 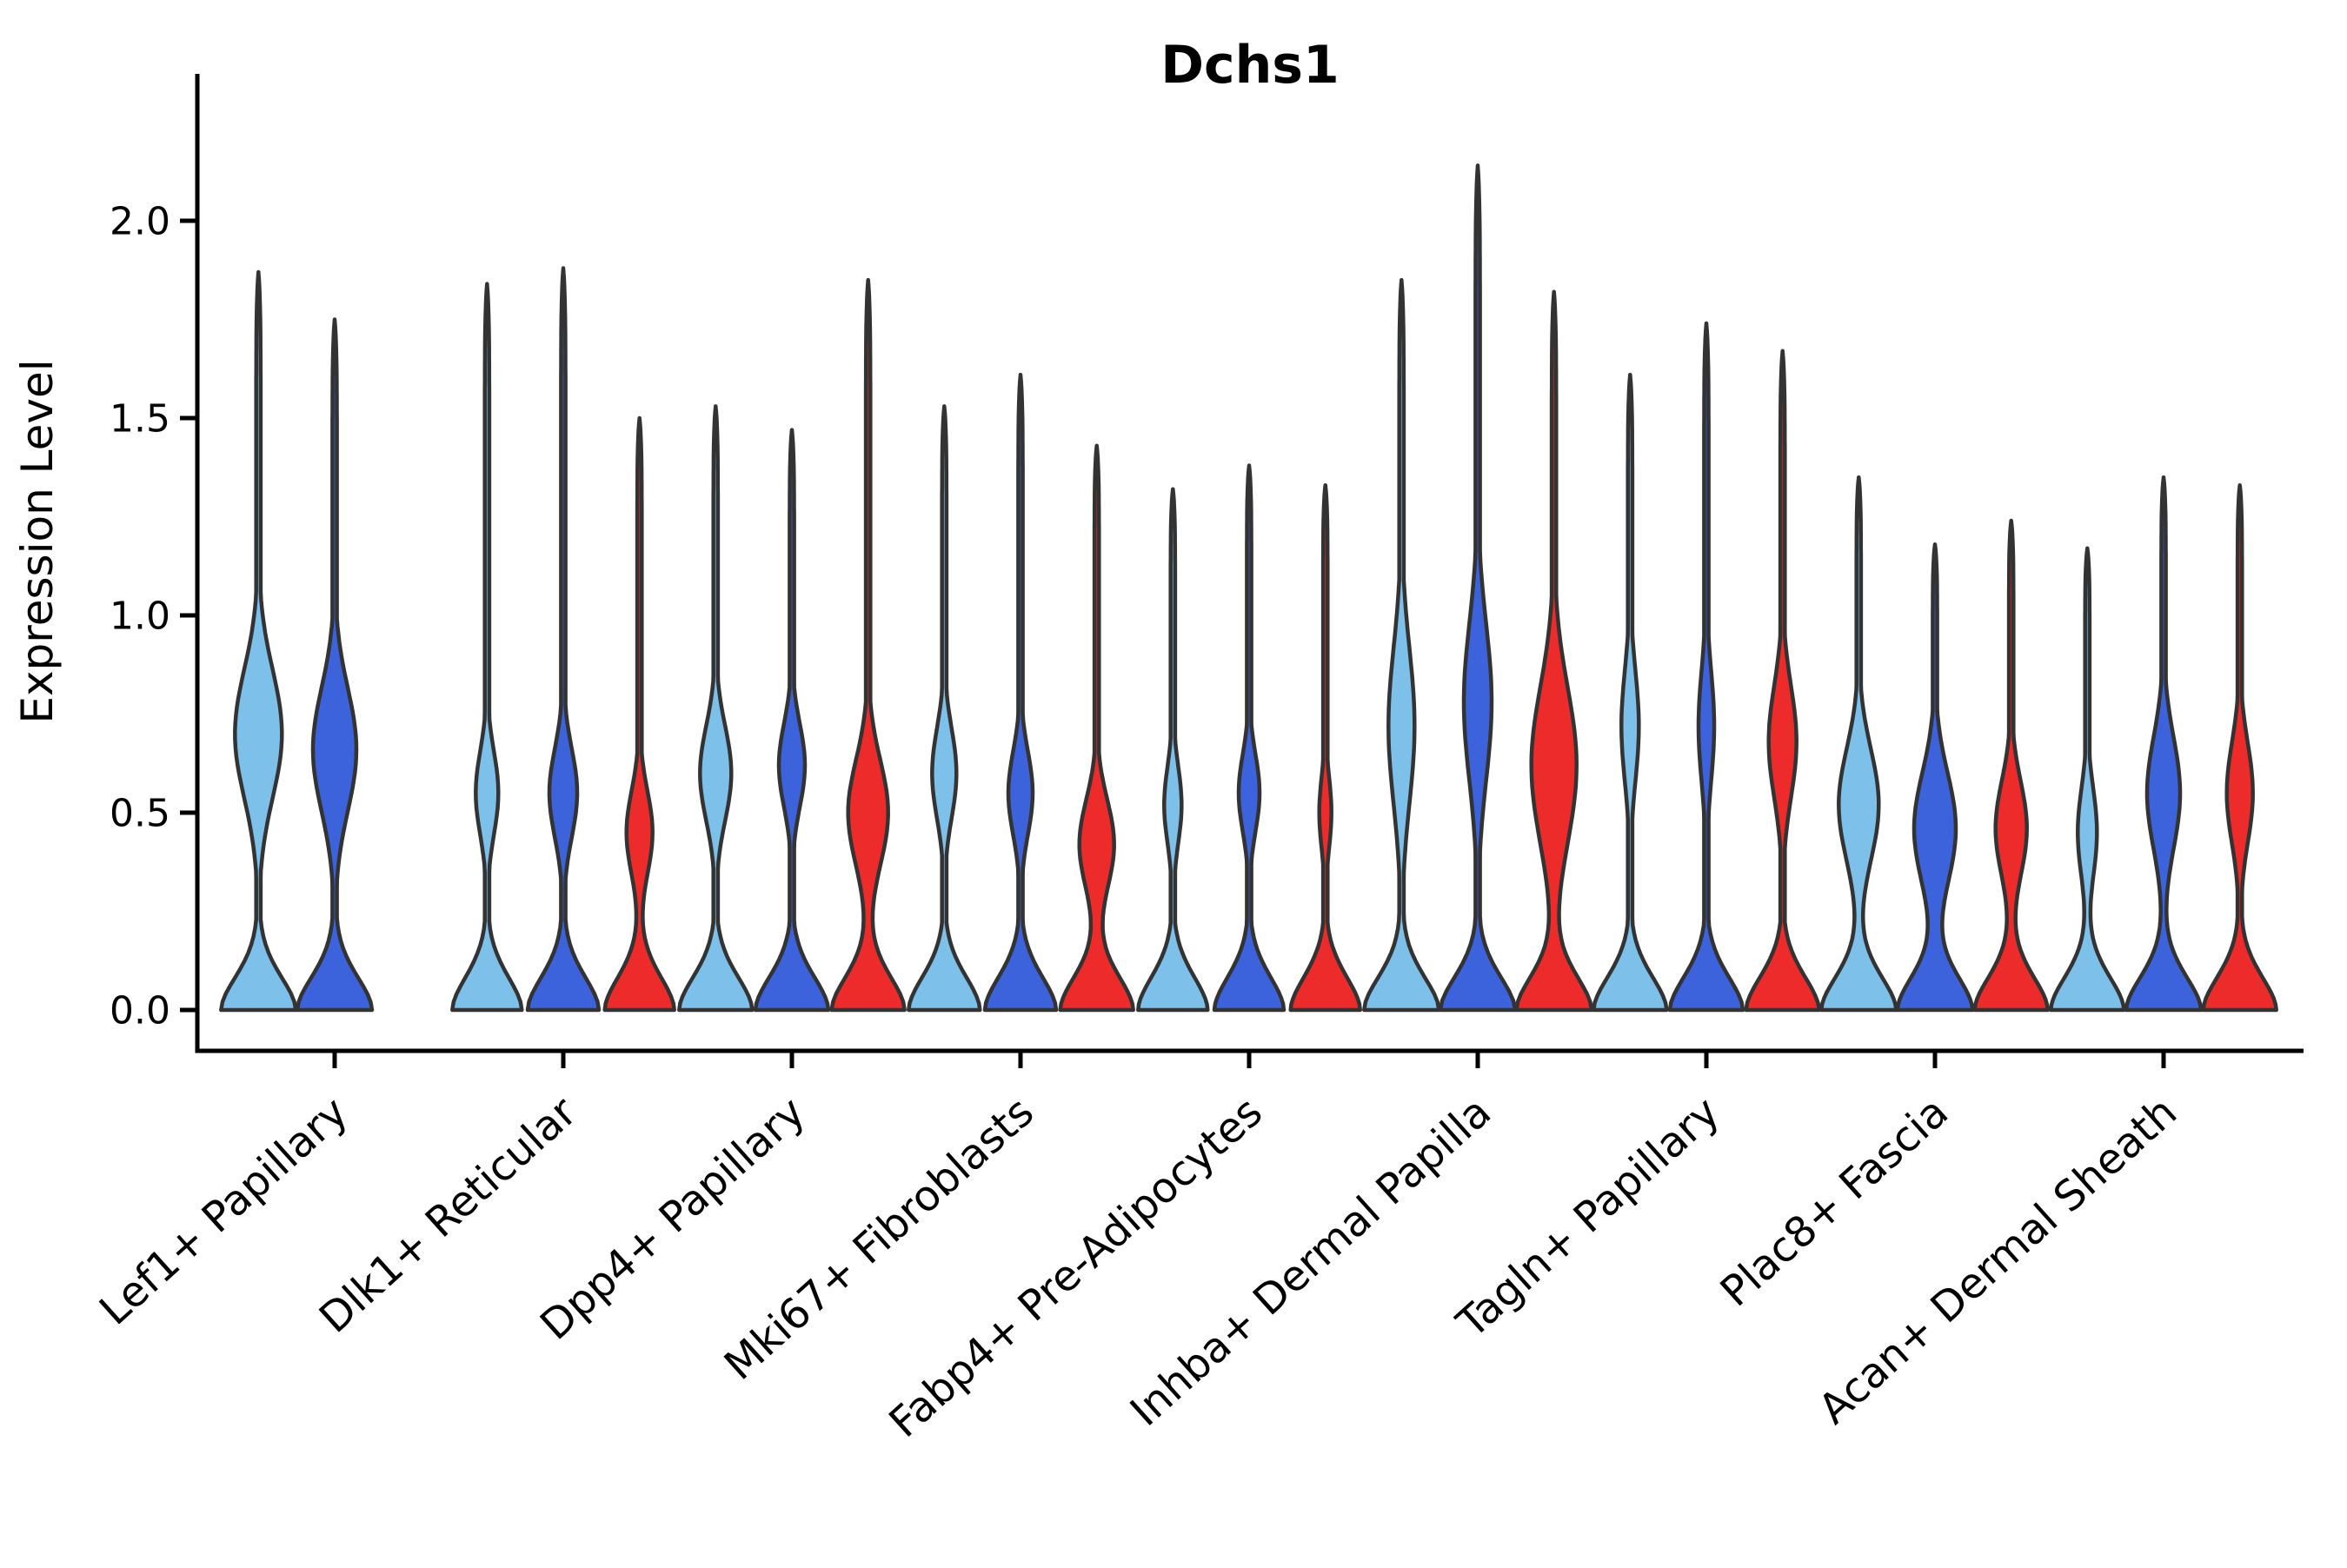 What do you see at coordinates (1250, 65) in the screenshot?
I see `chart-title: Dchs1` at bounding box center [1250, 65].